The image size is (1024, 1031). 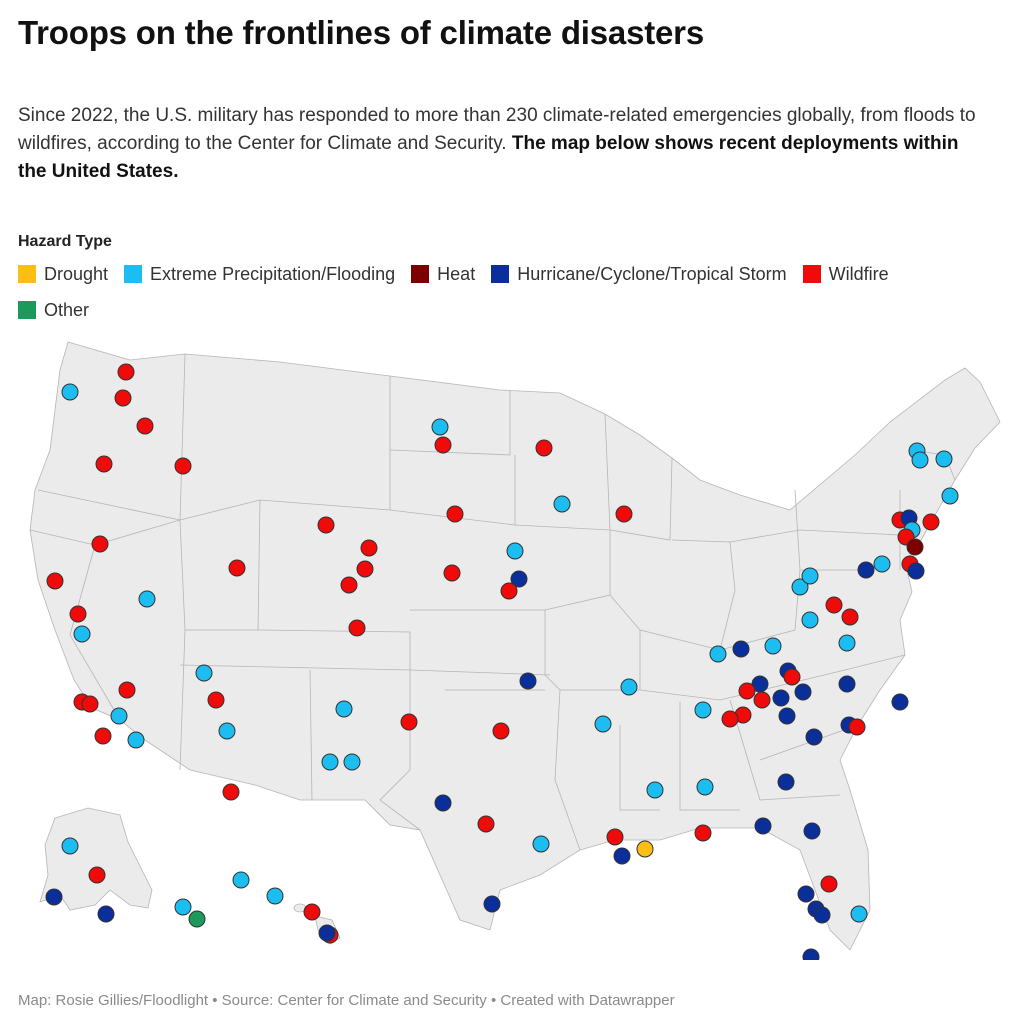 What do you see at coordinates (915, 547) in the screenshot?
I see `heat-marker` at bounding box center [915, 547].